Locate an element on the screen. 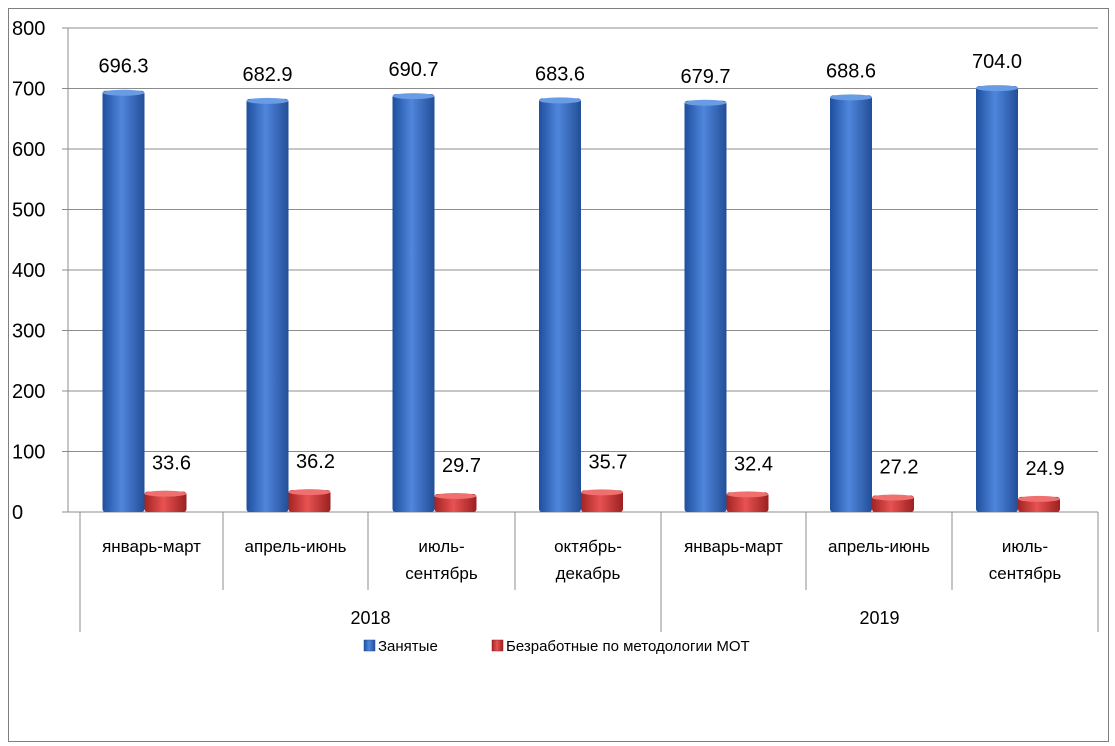 This screenshot has width=1115, height=746. year-label: 2019 is located at coordinates (879, 618).